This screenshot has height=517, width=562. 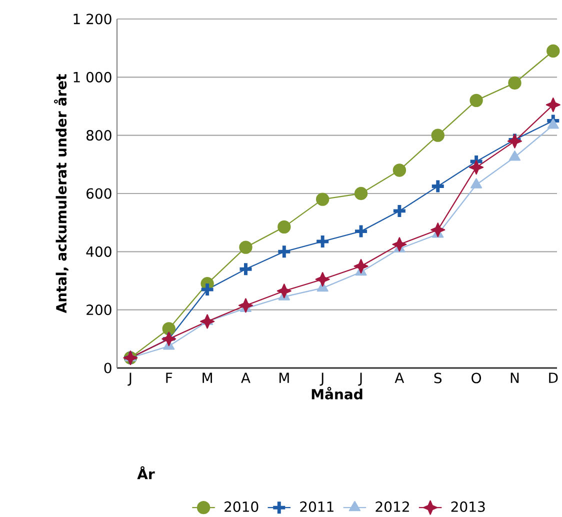 What do you see at coordinates (99, 310) in the screenshot?
I see `y-tick-label: 200` at bounding box center [99, 310].